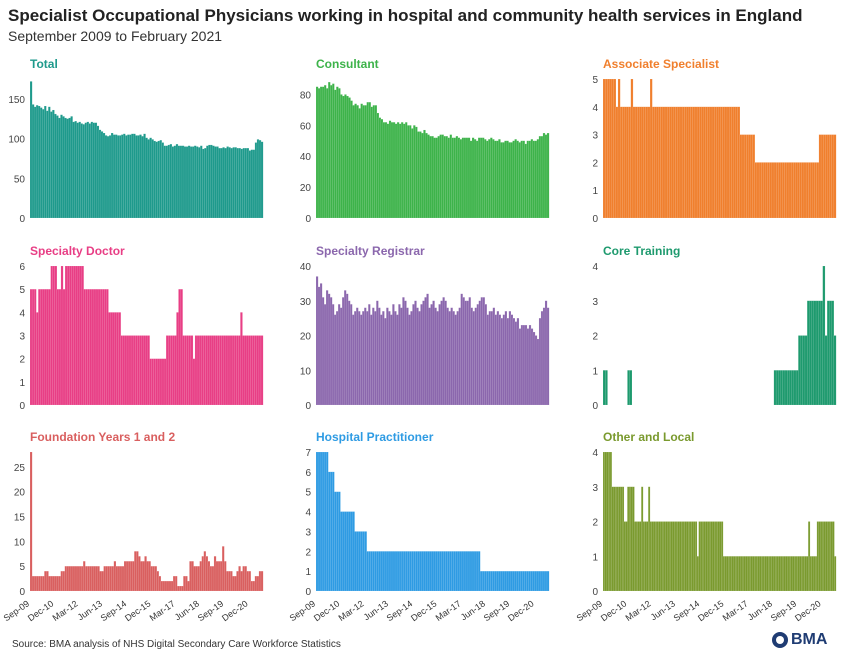 The height and width of the screenshot is (659, 850). Describe the element at coordinates (308, 453) in the screenshot. I see `y-tick-label: 7` at that location.